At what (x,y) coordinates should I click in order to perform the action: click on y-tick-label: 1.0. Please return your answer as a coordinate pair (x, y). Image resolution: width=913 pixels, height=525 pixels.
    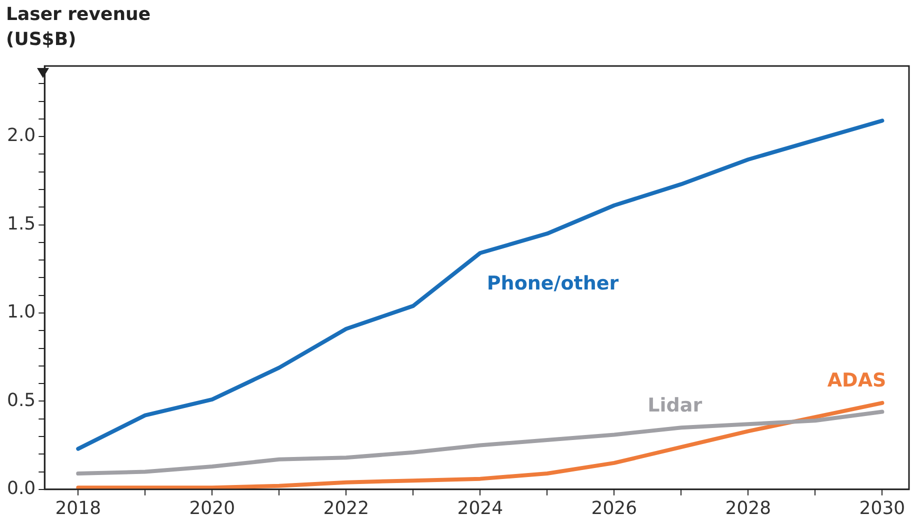
    Looking at the image, I should click on (21, 312).